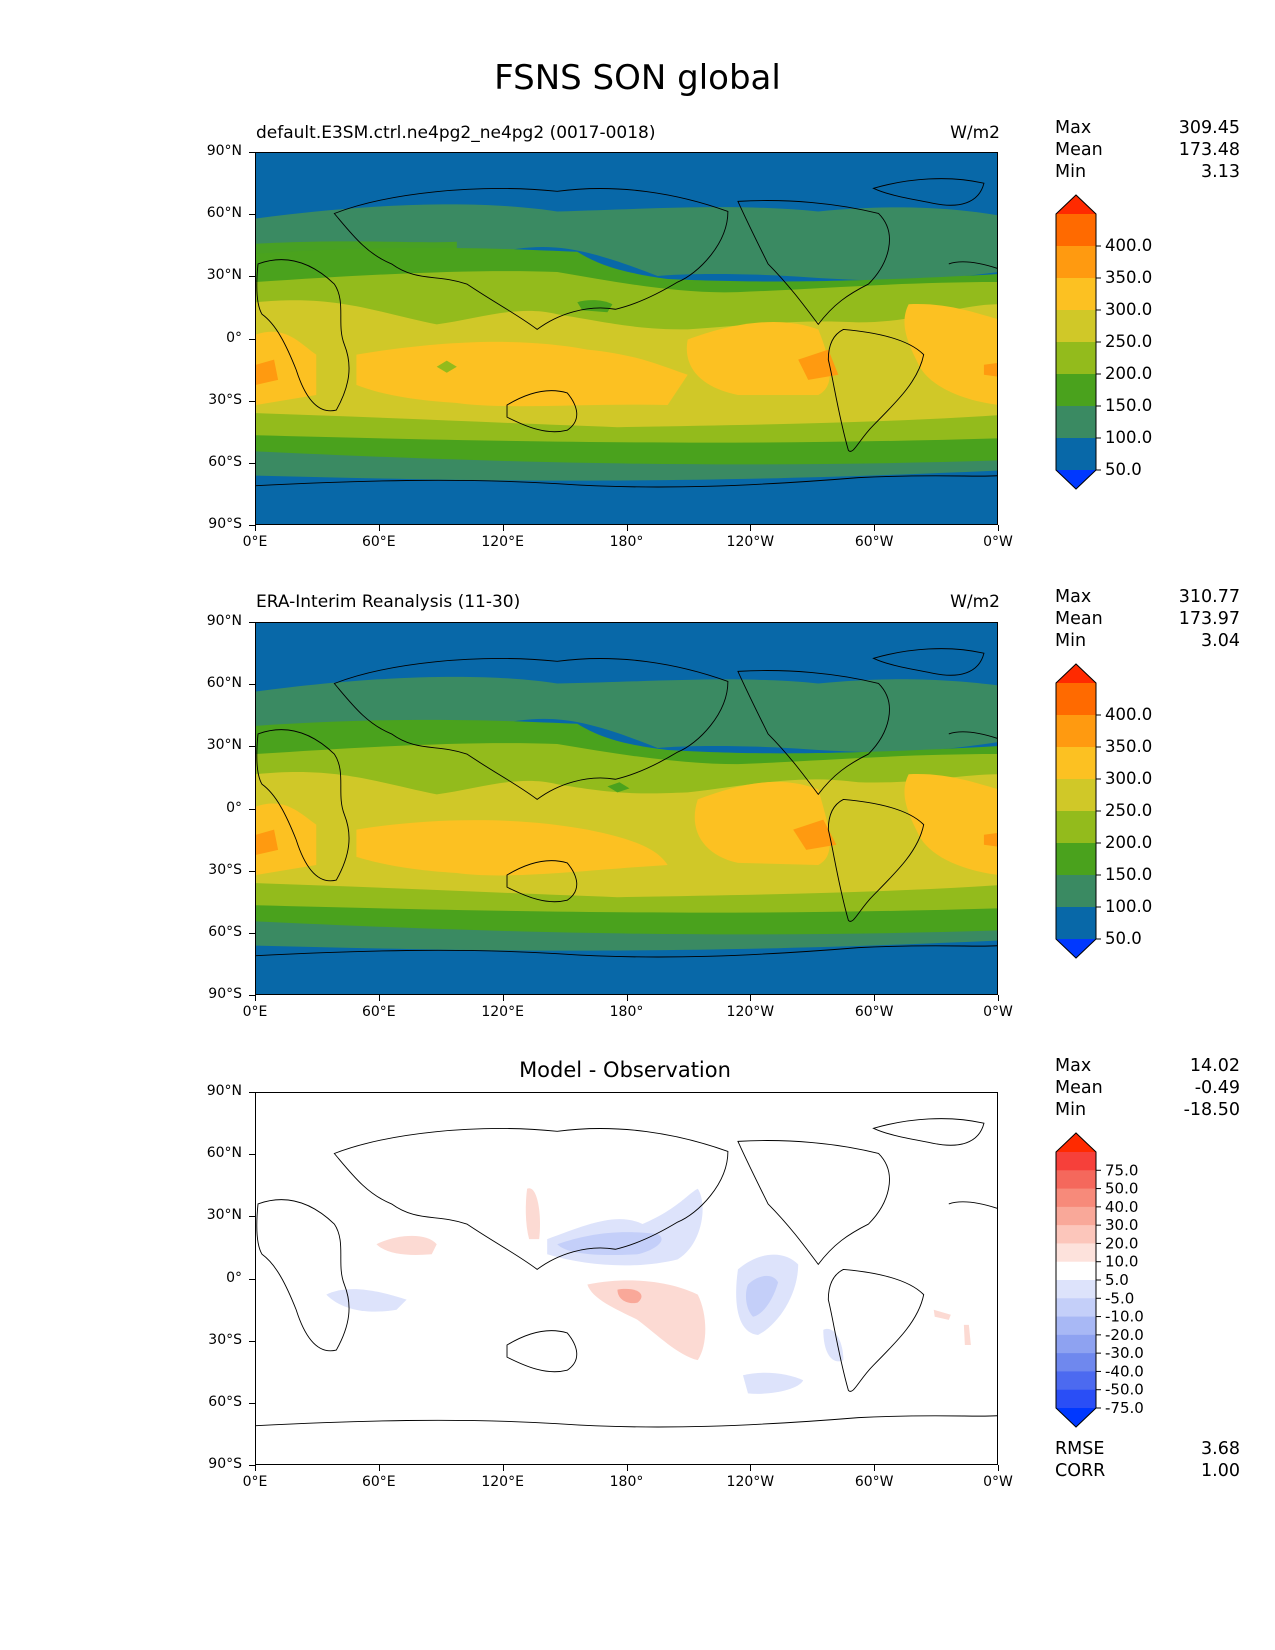 This screenshot has height=1650, width=1275. Describe the element at coordinates (234, 337) in the screenshot. I see `panel-1-ytick-label: 0°` at that location.